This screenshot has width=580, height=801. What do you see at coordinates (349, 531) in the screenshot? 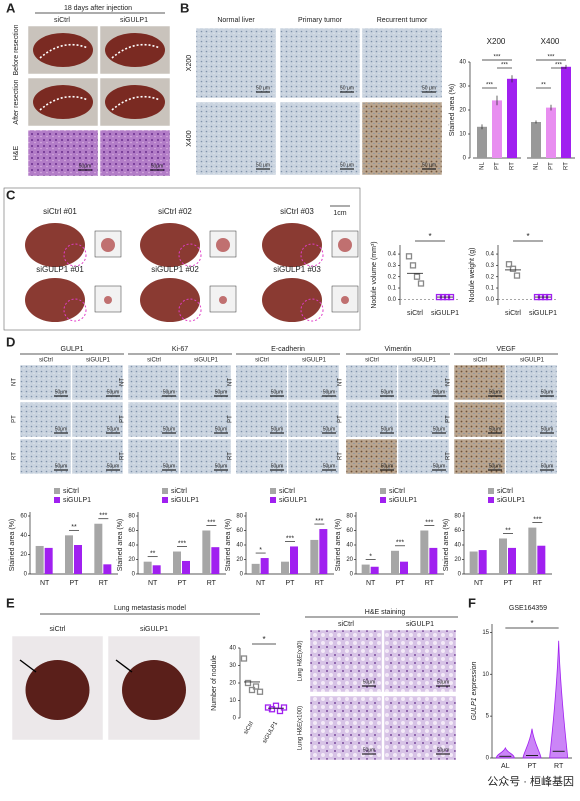
I see `y-tick-label: 60` at bounding box center [349, 531].